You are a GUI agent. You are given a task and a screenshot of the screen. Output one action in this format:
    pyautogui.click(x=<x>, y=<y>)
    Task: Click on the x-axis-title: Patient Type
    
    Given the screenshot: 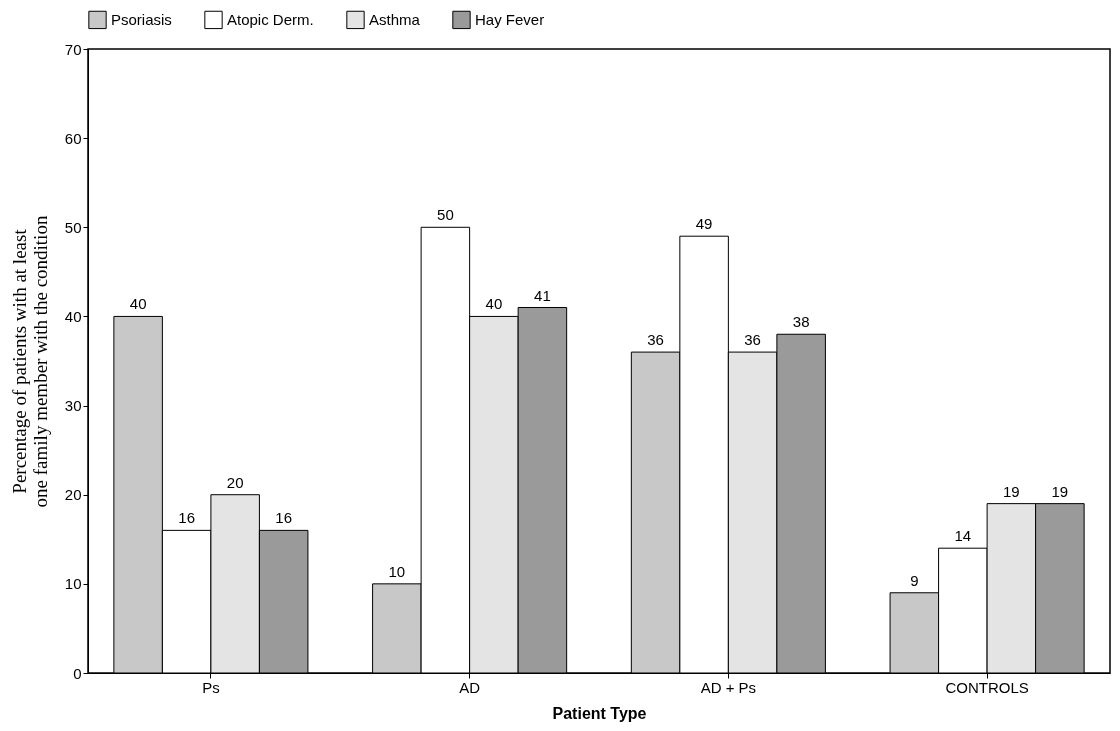 What is the action you would take?
    pyautogui.click(x=599, y=713)
    